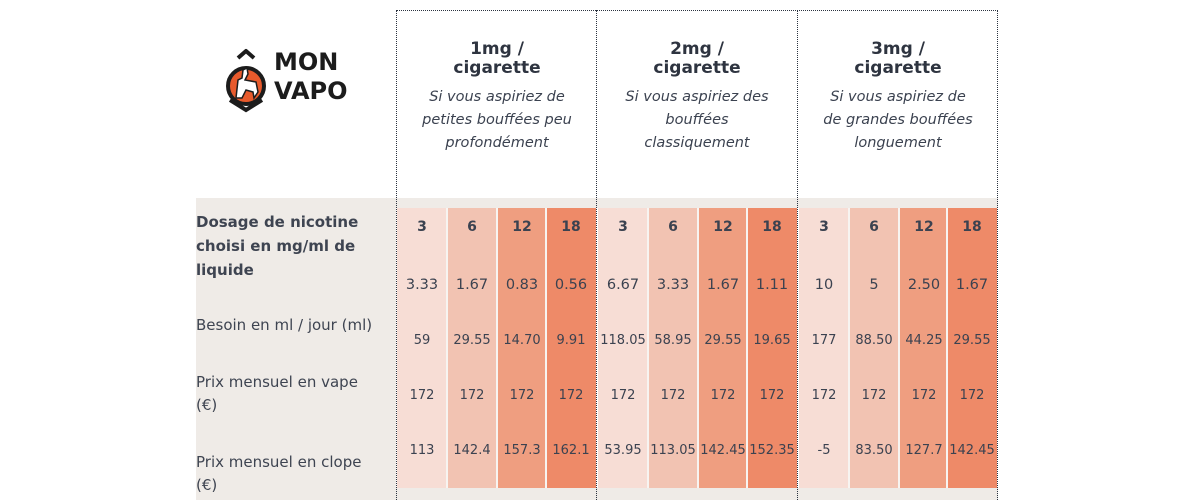 This screenshot has width=1200, height=500. What do you see at coordinates (697, 10) in the screenshot?
I see `group-border-top` at bounding box center [697, 10].